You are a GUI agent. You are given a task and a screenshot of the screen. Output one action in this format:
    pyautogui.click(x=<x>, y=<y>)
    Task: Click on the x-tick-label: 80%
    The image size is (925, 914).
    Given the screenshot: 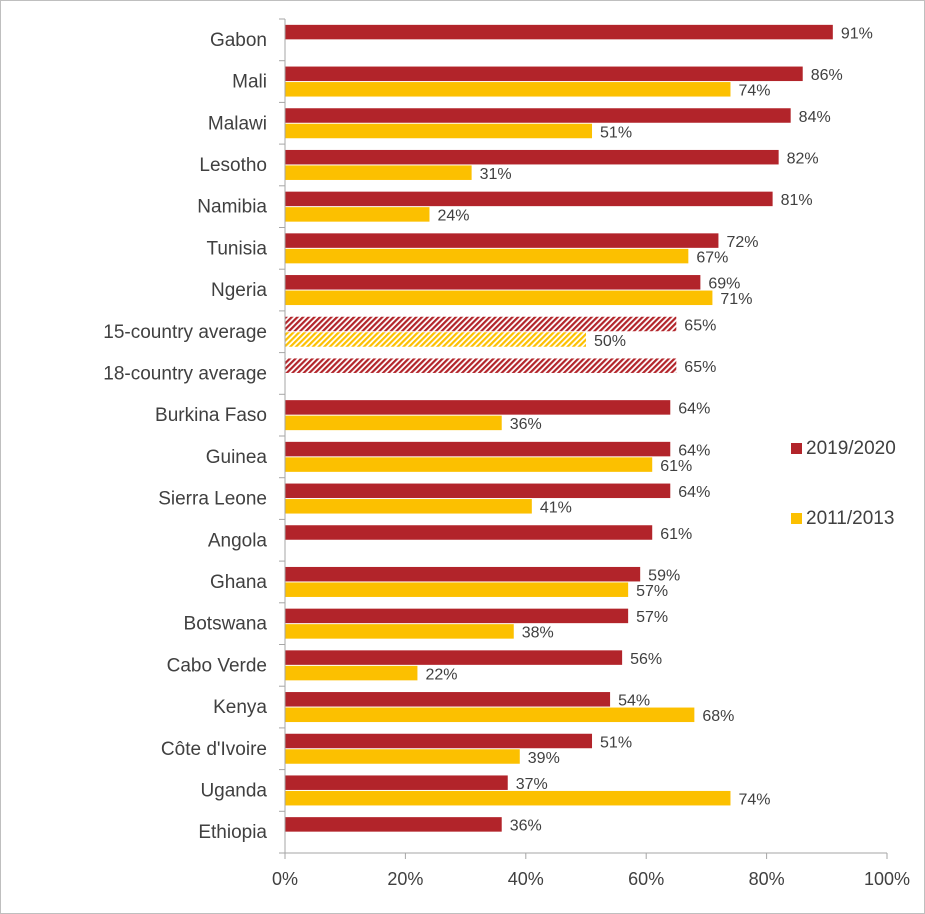 What is the action you would take?
    pyautogui.click(x=767, y=879)
    